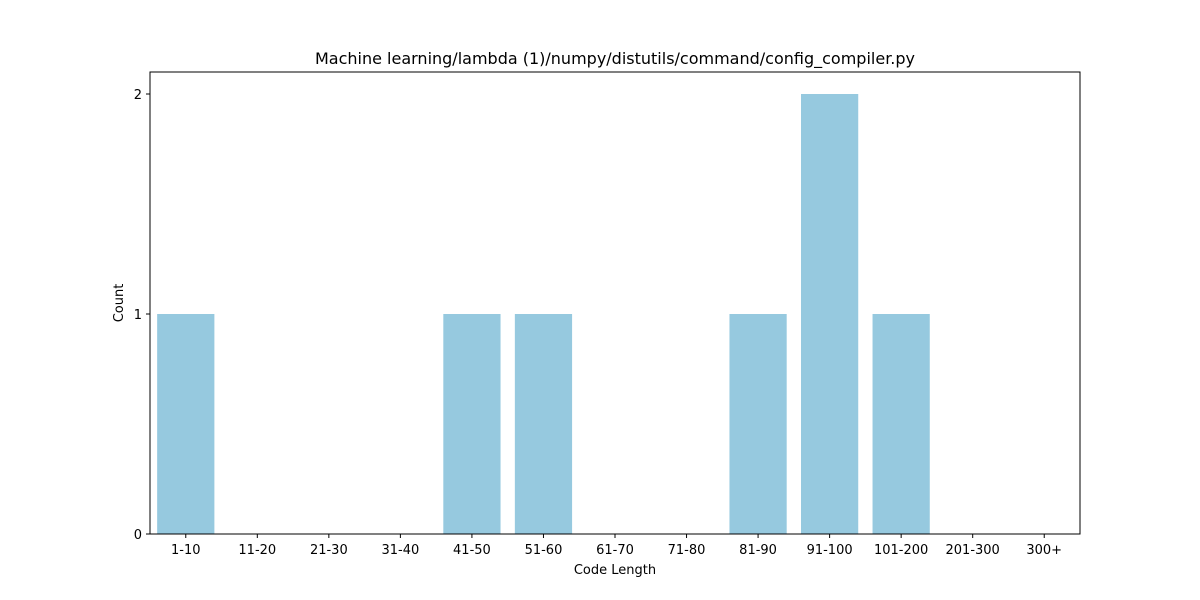 The height and width of the screenshot is (600, 1200). I want to click on y-tick-label: 1, so click(138, 315).